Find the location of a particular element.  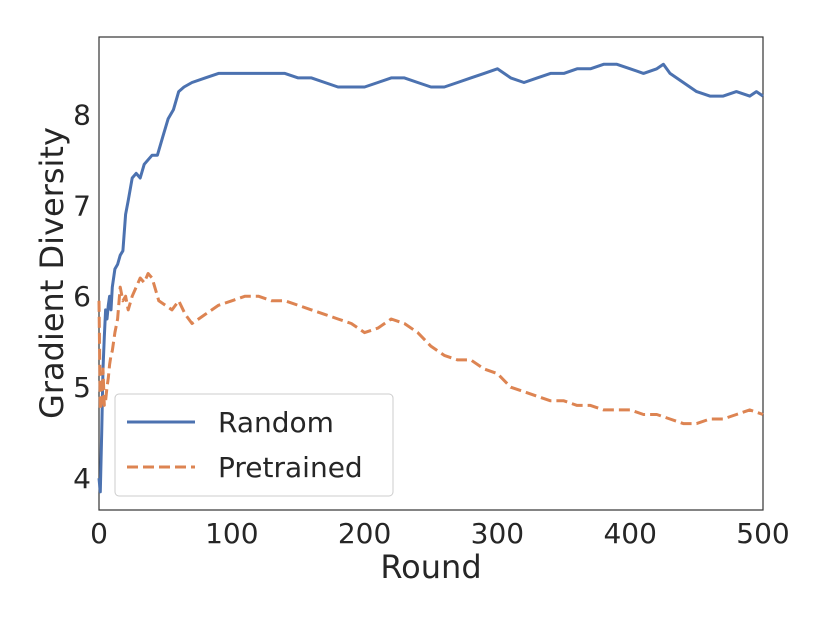

legend-label-pretrained: Pretrained is located at coordinates (290, 467).